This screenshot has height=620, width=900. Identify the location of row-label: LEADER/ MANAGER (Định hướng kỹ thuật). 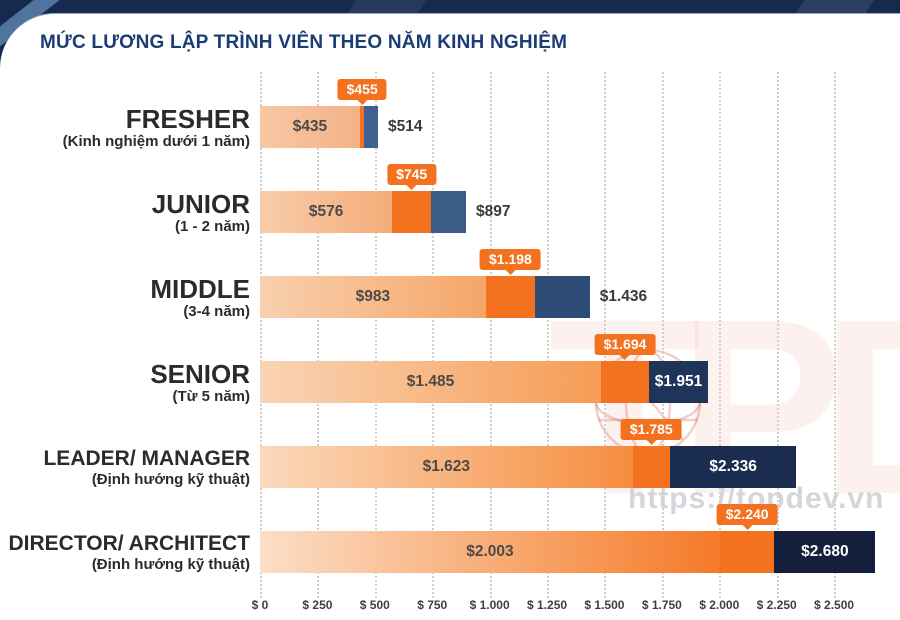
(125, 468).